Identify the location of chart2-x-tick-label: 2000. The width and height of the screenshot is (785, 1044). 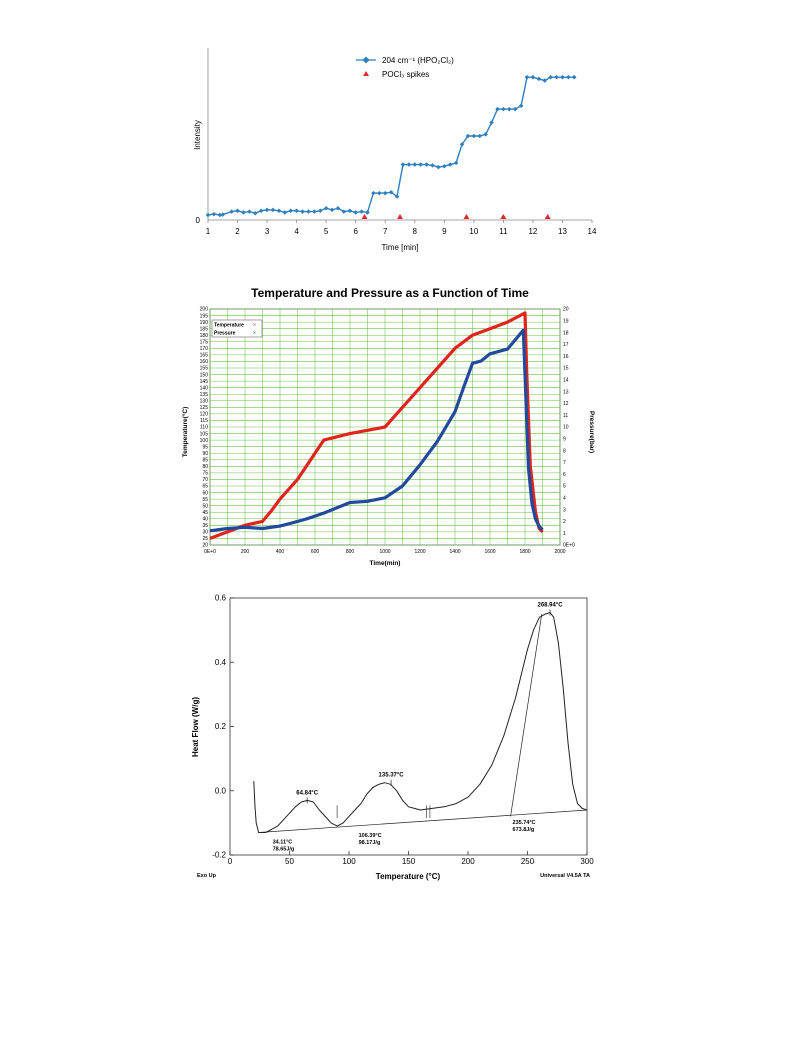
(559, 552).